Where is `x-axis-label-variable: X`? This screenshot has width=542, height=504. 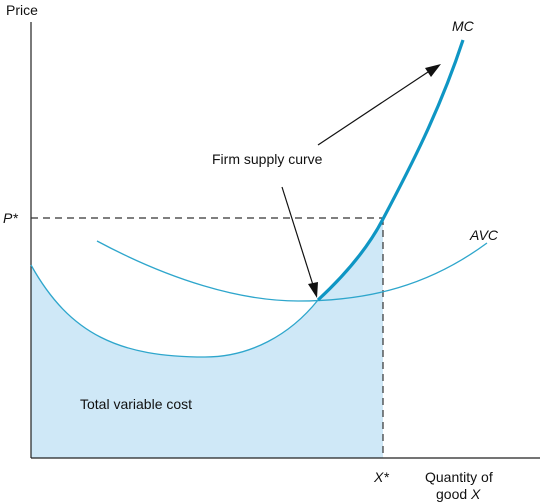
x-axis-label-variable: X is located at coordinates (475, 494).